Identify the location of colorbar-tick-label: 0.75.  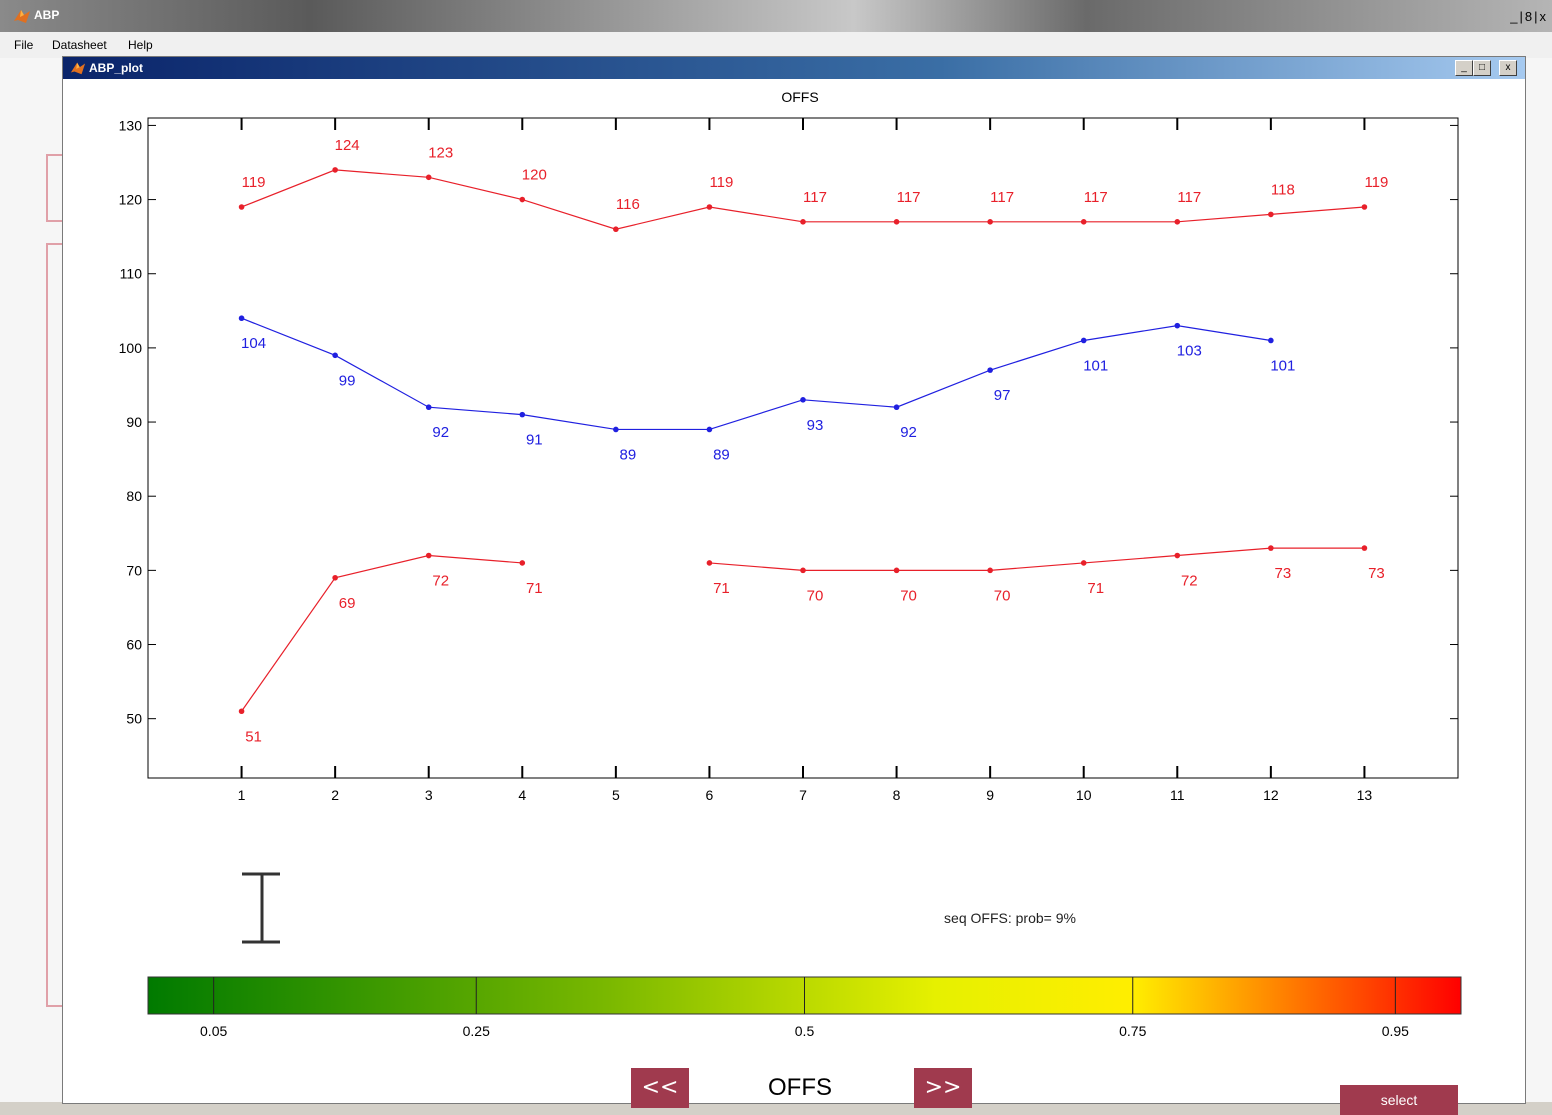
(1132, 1031).